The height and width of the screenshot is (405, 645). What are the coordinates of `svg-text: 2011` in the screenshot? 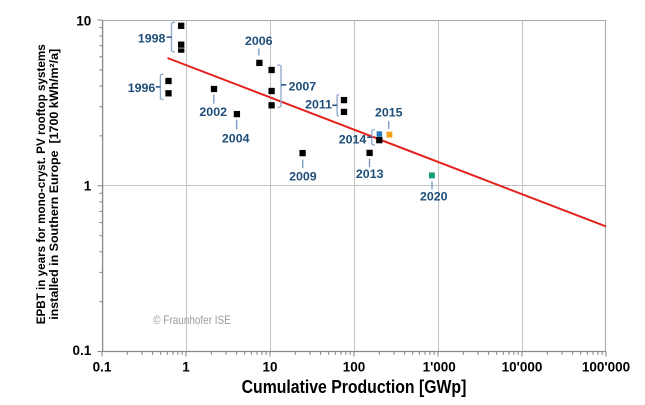 It's located at (318, 105).